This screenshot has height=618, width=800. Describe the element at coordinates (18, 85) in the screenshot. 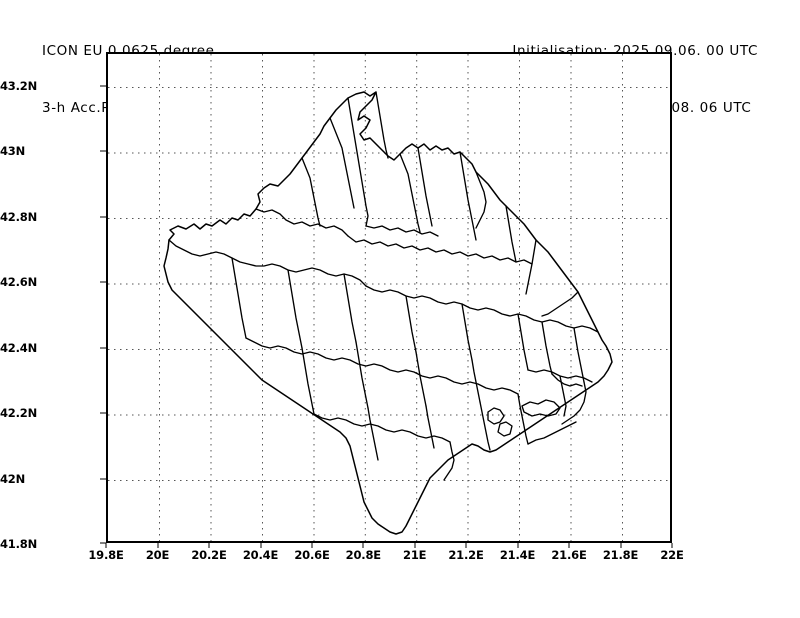

I see `ytick-label-43p2n: 43.2N` at that location.